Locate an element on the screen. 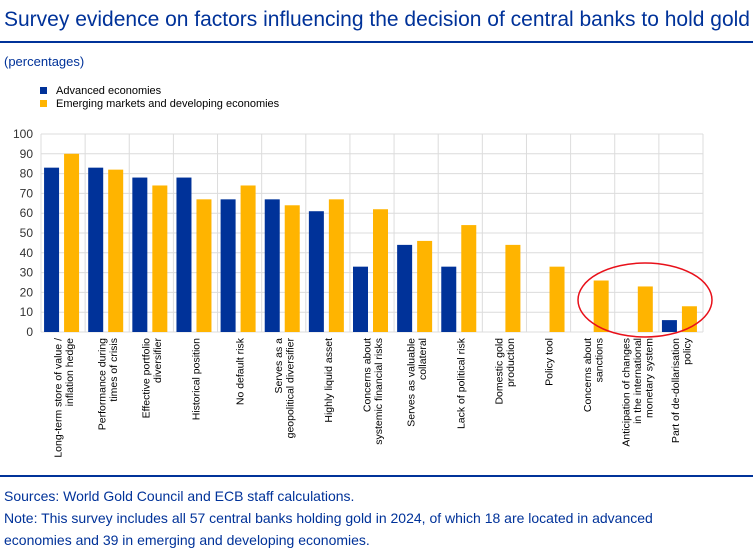  x-tick-label: Policy tool is located at coordinates (550, 362).